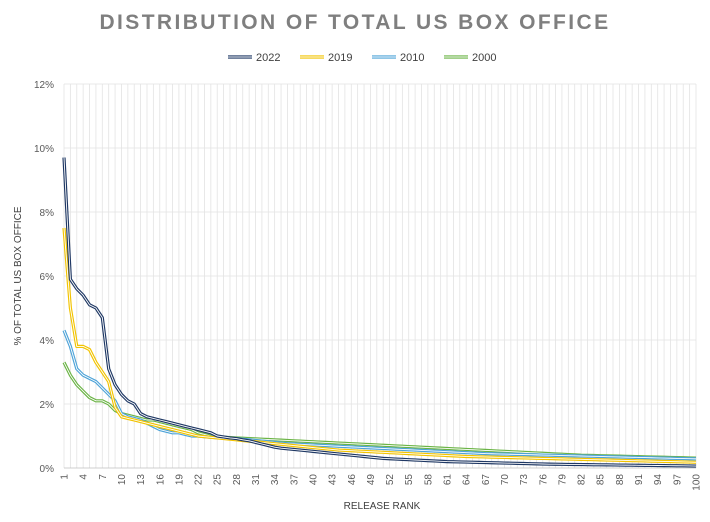  What do you see at coordinates (84, 477) in the screenshot?
I see `x-tick-label: 4` at bounding box center [84, 477].